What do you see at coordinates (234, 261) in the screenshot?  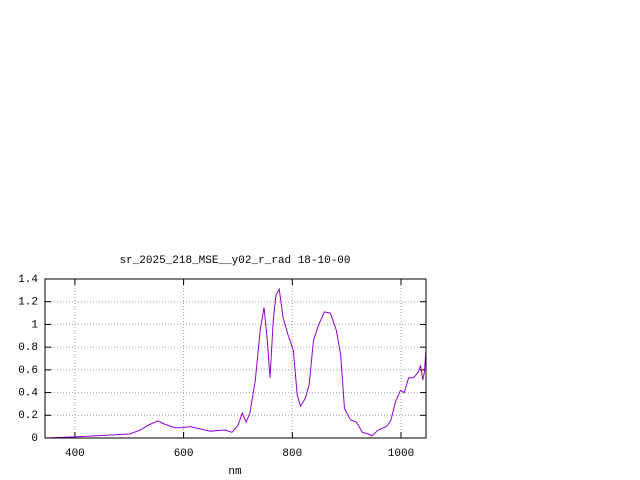 I see `chart-title: sr_2025_218_MSE__y02_r_rad 18-10-00` at bounding box center [234, 261].